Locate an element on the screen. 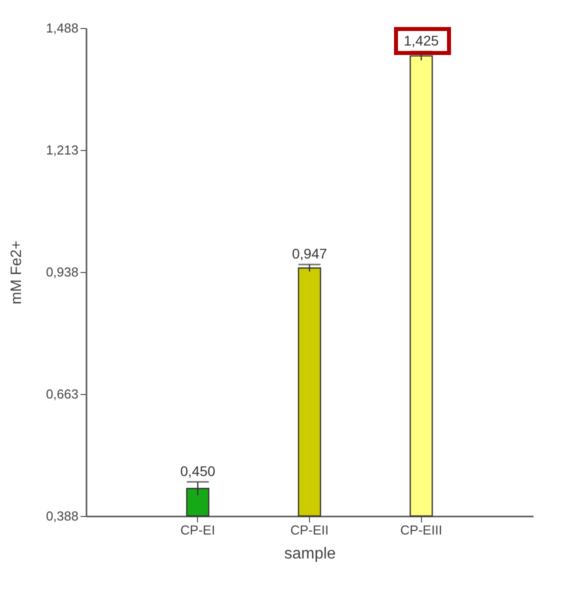 This screenshot has width=565, height=592. data-label: 0,450 is located at coordinates (198, 470).